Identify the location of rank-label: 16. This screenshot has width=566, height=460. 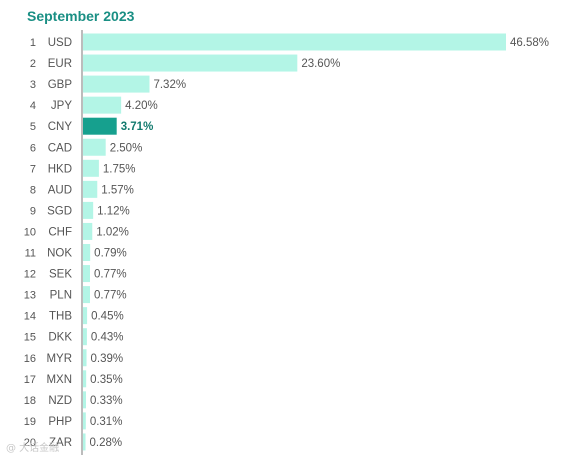
(30, 359).